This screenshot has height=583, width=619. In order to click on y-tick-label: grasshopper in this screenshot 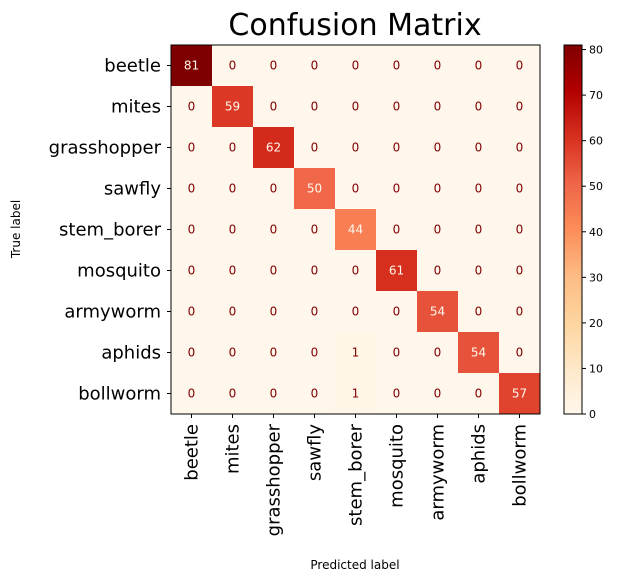, I will do `click(105, 148)`.